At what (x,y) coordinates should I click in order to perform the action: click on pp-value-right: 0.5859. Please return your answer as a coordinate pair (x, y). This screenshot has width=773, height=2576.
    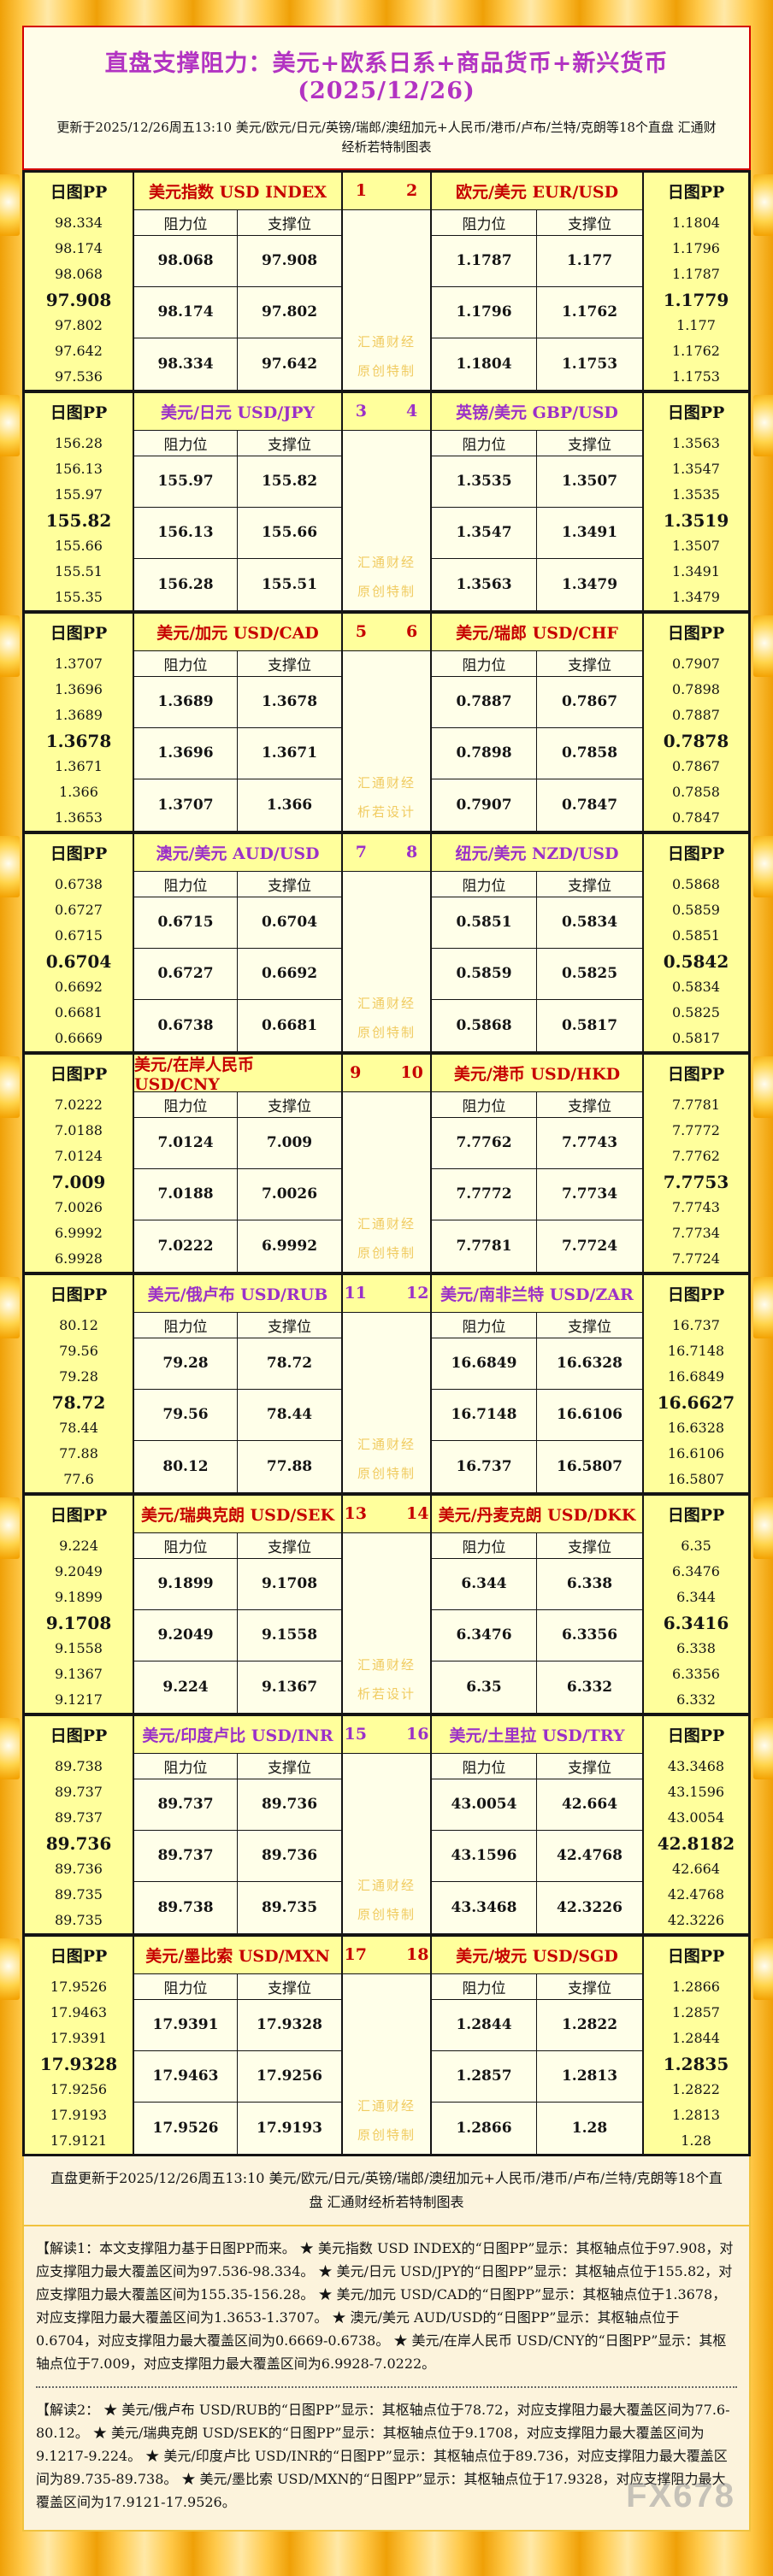
    Looking at the image, I should click on (695, 910).